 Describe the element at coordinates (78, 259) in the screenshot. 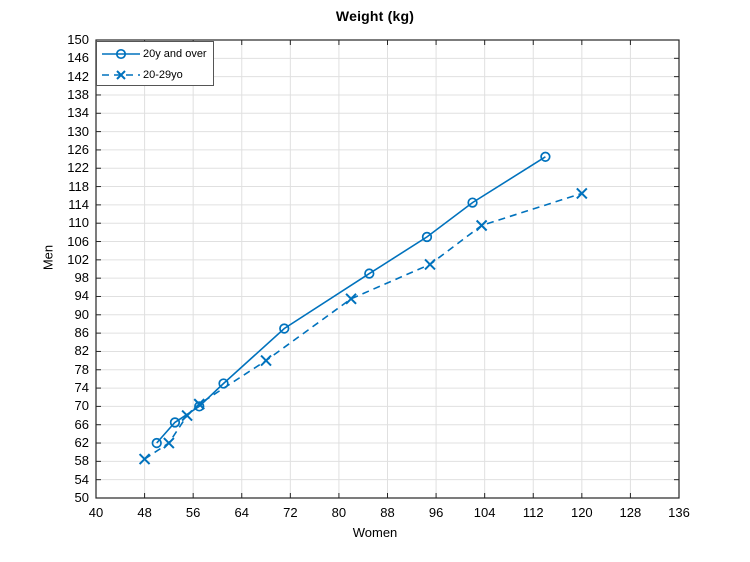

I see `y-tick-label: 102` at that location.